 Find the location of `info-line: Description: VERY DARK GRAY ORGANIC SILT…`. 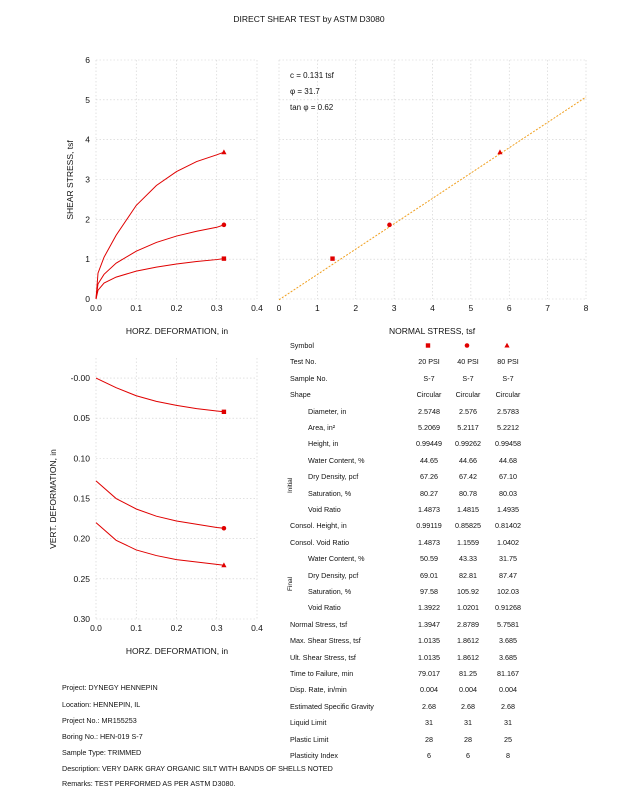

info-line: Description: VERY DARK GRAY ORGANIC SILT… is located at coordinates (197, 768).